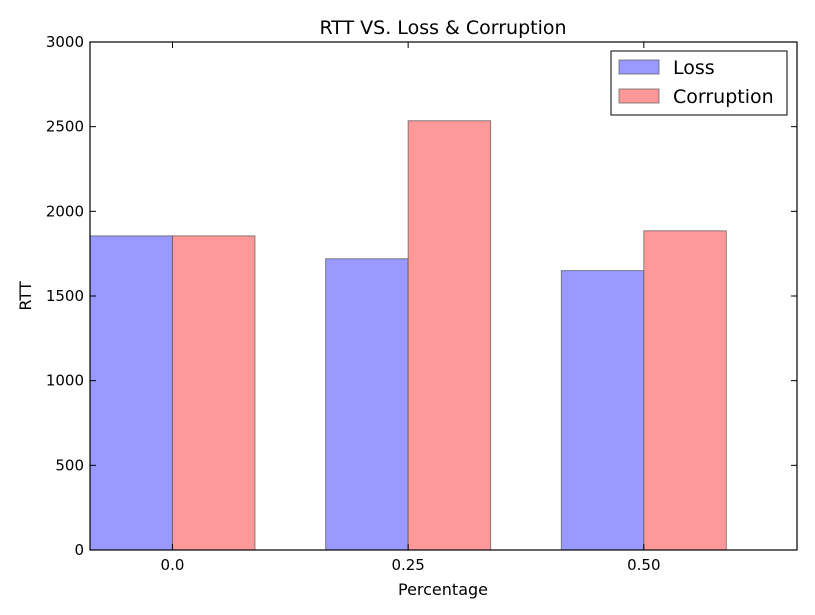 The height and width of the screenshot is (615, 815). I want to click on y-axis-label: RTT, so click(25, 295).